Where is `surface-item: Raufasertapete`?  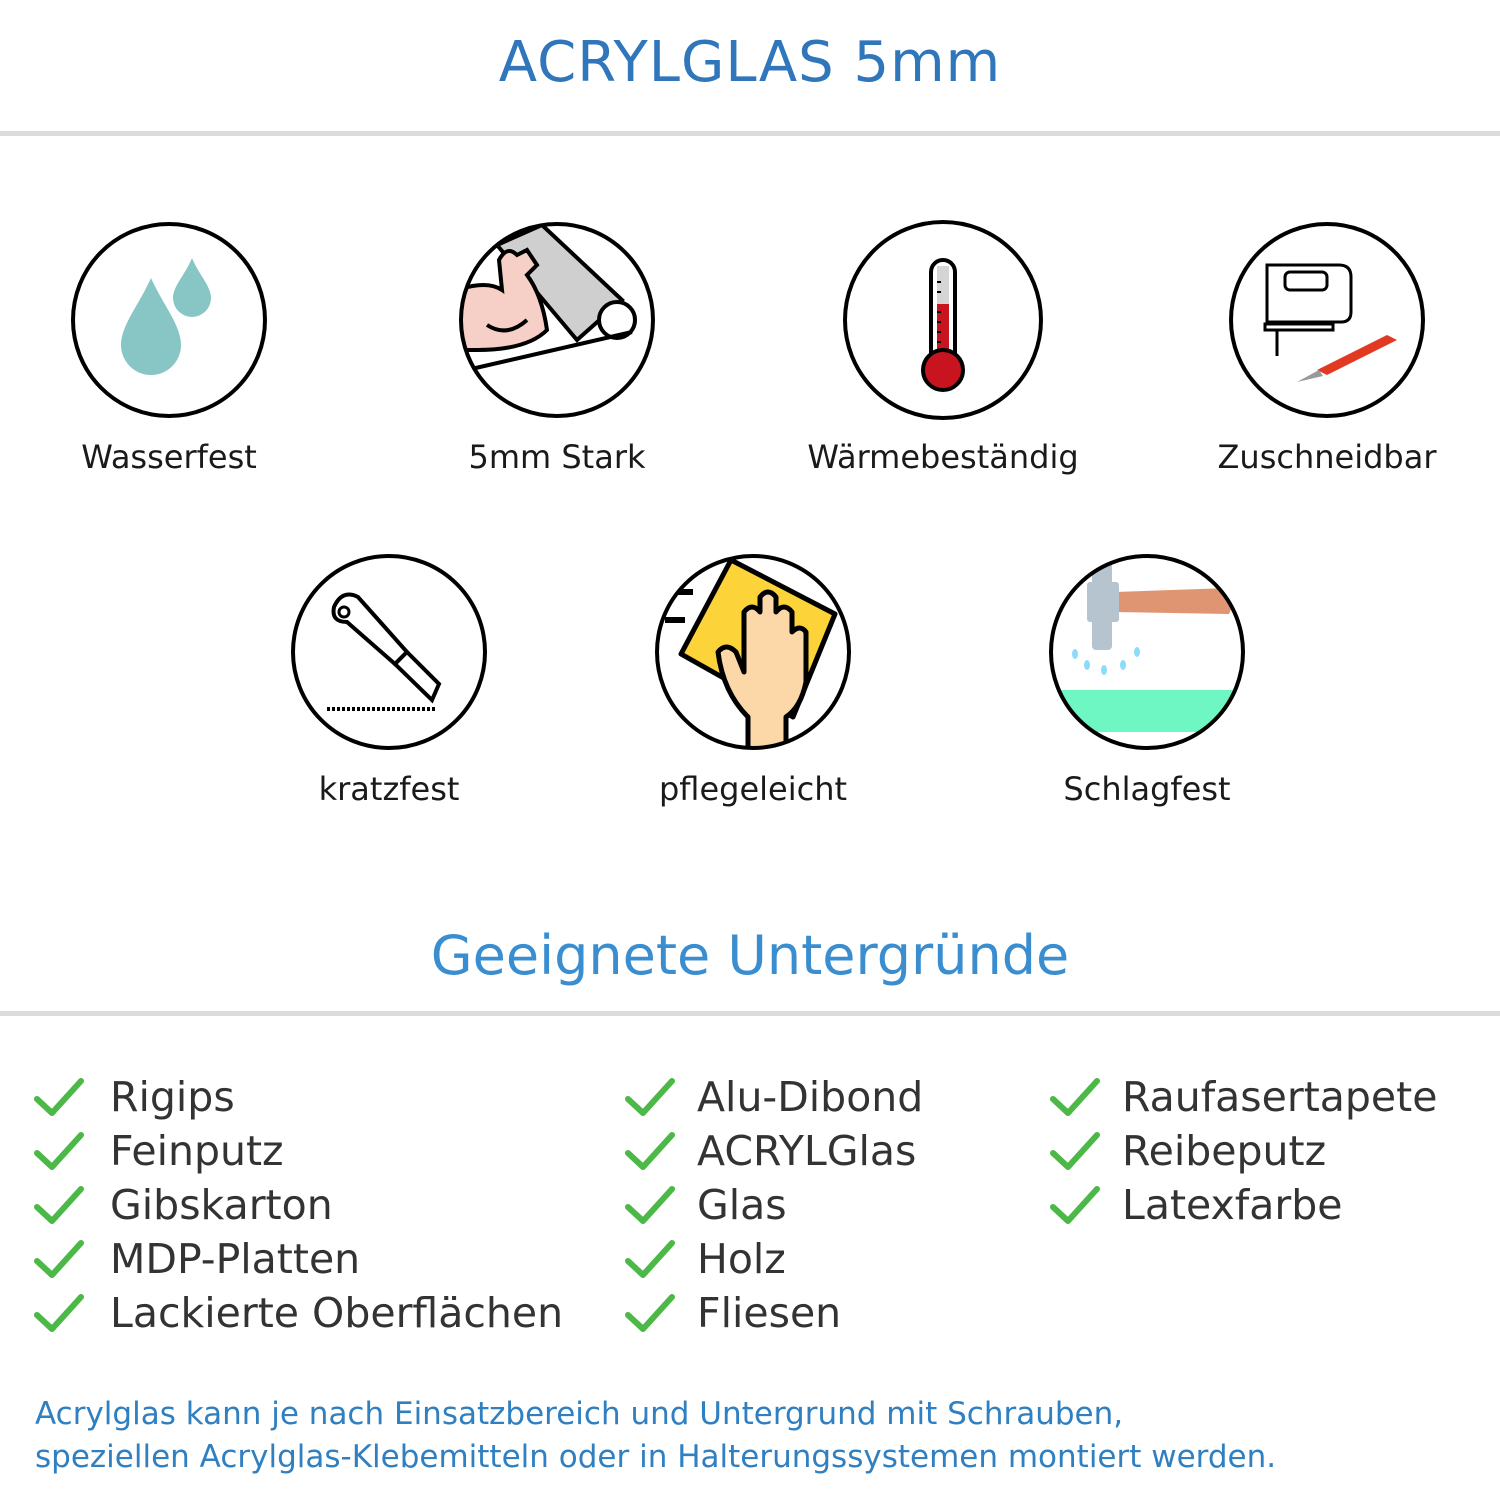
surface-item: Raufasertapete is located at coordinates (1243, 1097).